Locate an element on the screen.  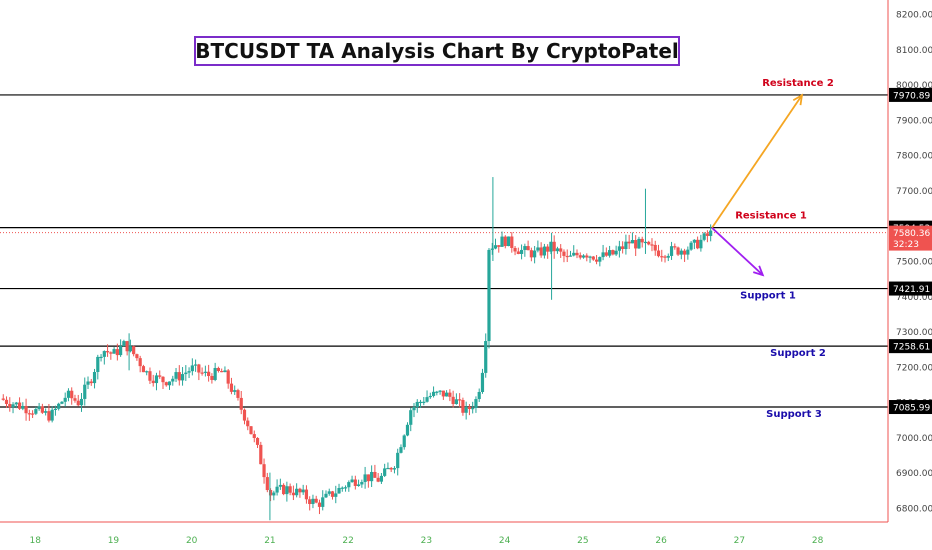
y-tick-label: 7300.00 is located at coordinates (914, 333).